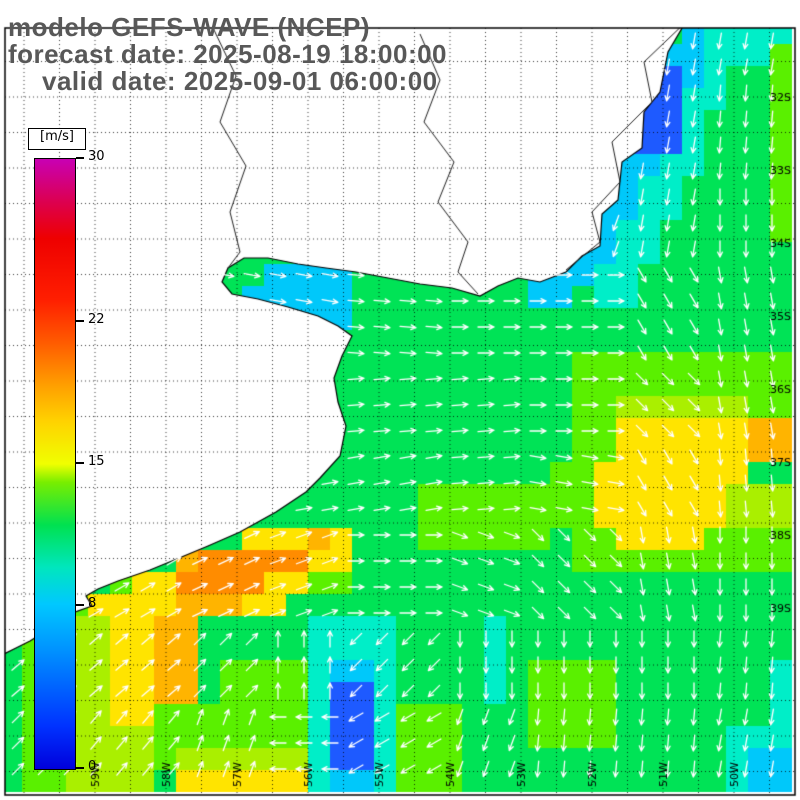 Image resolution: width=800 pixels, height=800 pixels. What do you see at coordinates (55, 464) in the screenshot?
I see `colorbar` at bounding box center [55, 464].